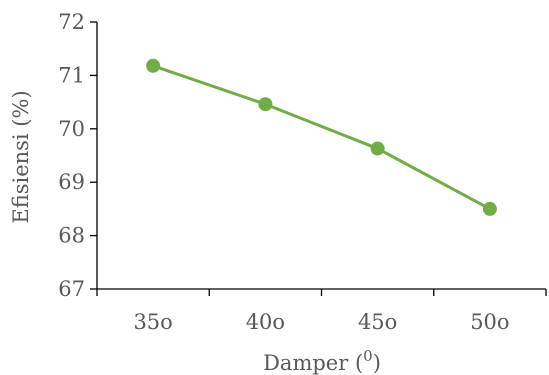 This screenshot has height=375, width=549. I want to click on y-axis-title: Efisiensi (%), so click(21, 156).